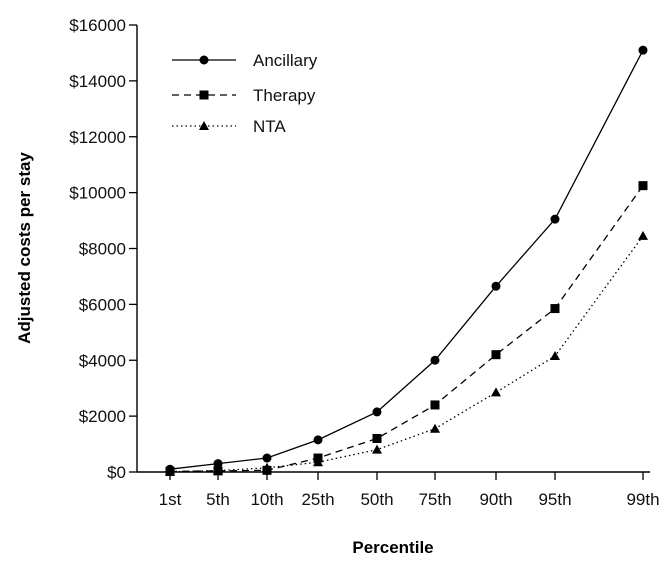 This screenshot has width=670, height=561. Describe the element at coordinates (116, 472) in the screenshot. I see `y-tick-label: $0` at that location.